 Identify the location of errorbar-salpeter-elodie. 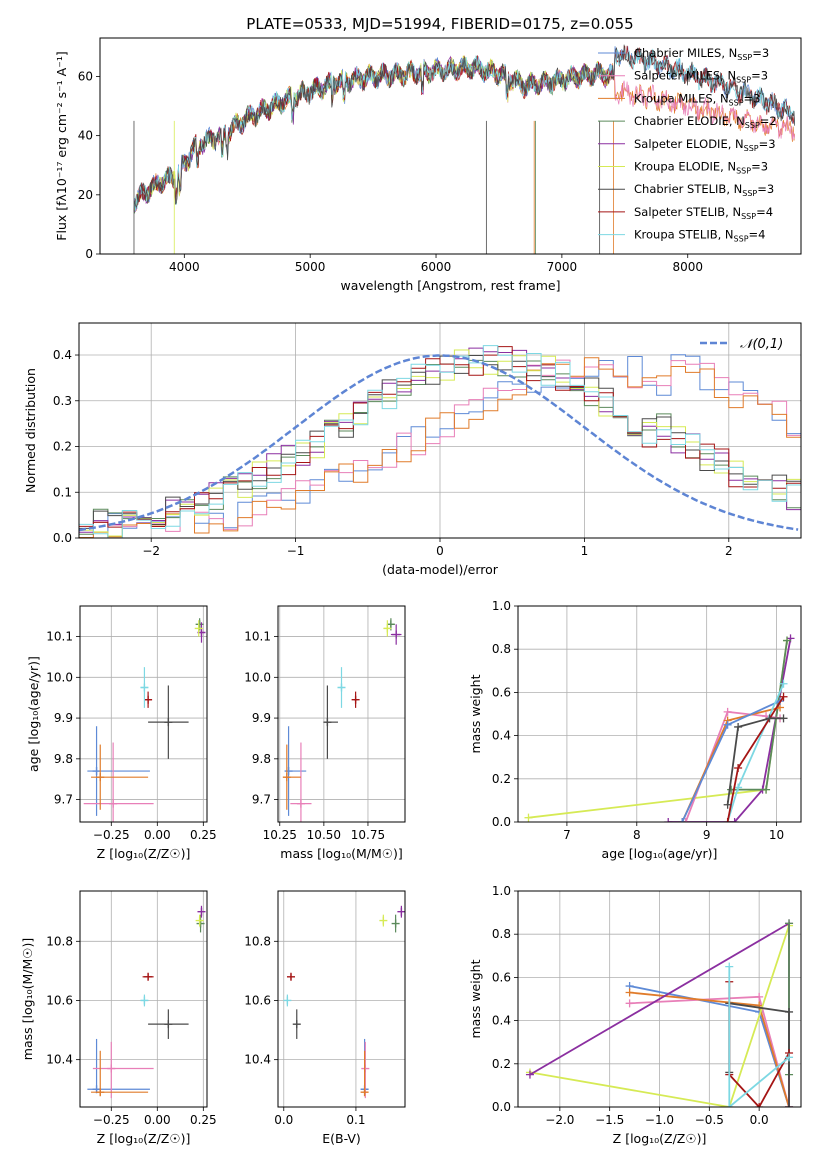
(401, 911).